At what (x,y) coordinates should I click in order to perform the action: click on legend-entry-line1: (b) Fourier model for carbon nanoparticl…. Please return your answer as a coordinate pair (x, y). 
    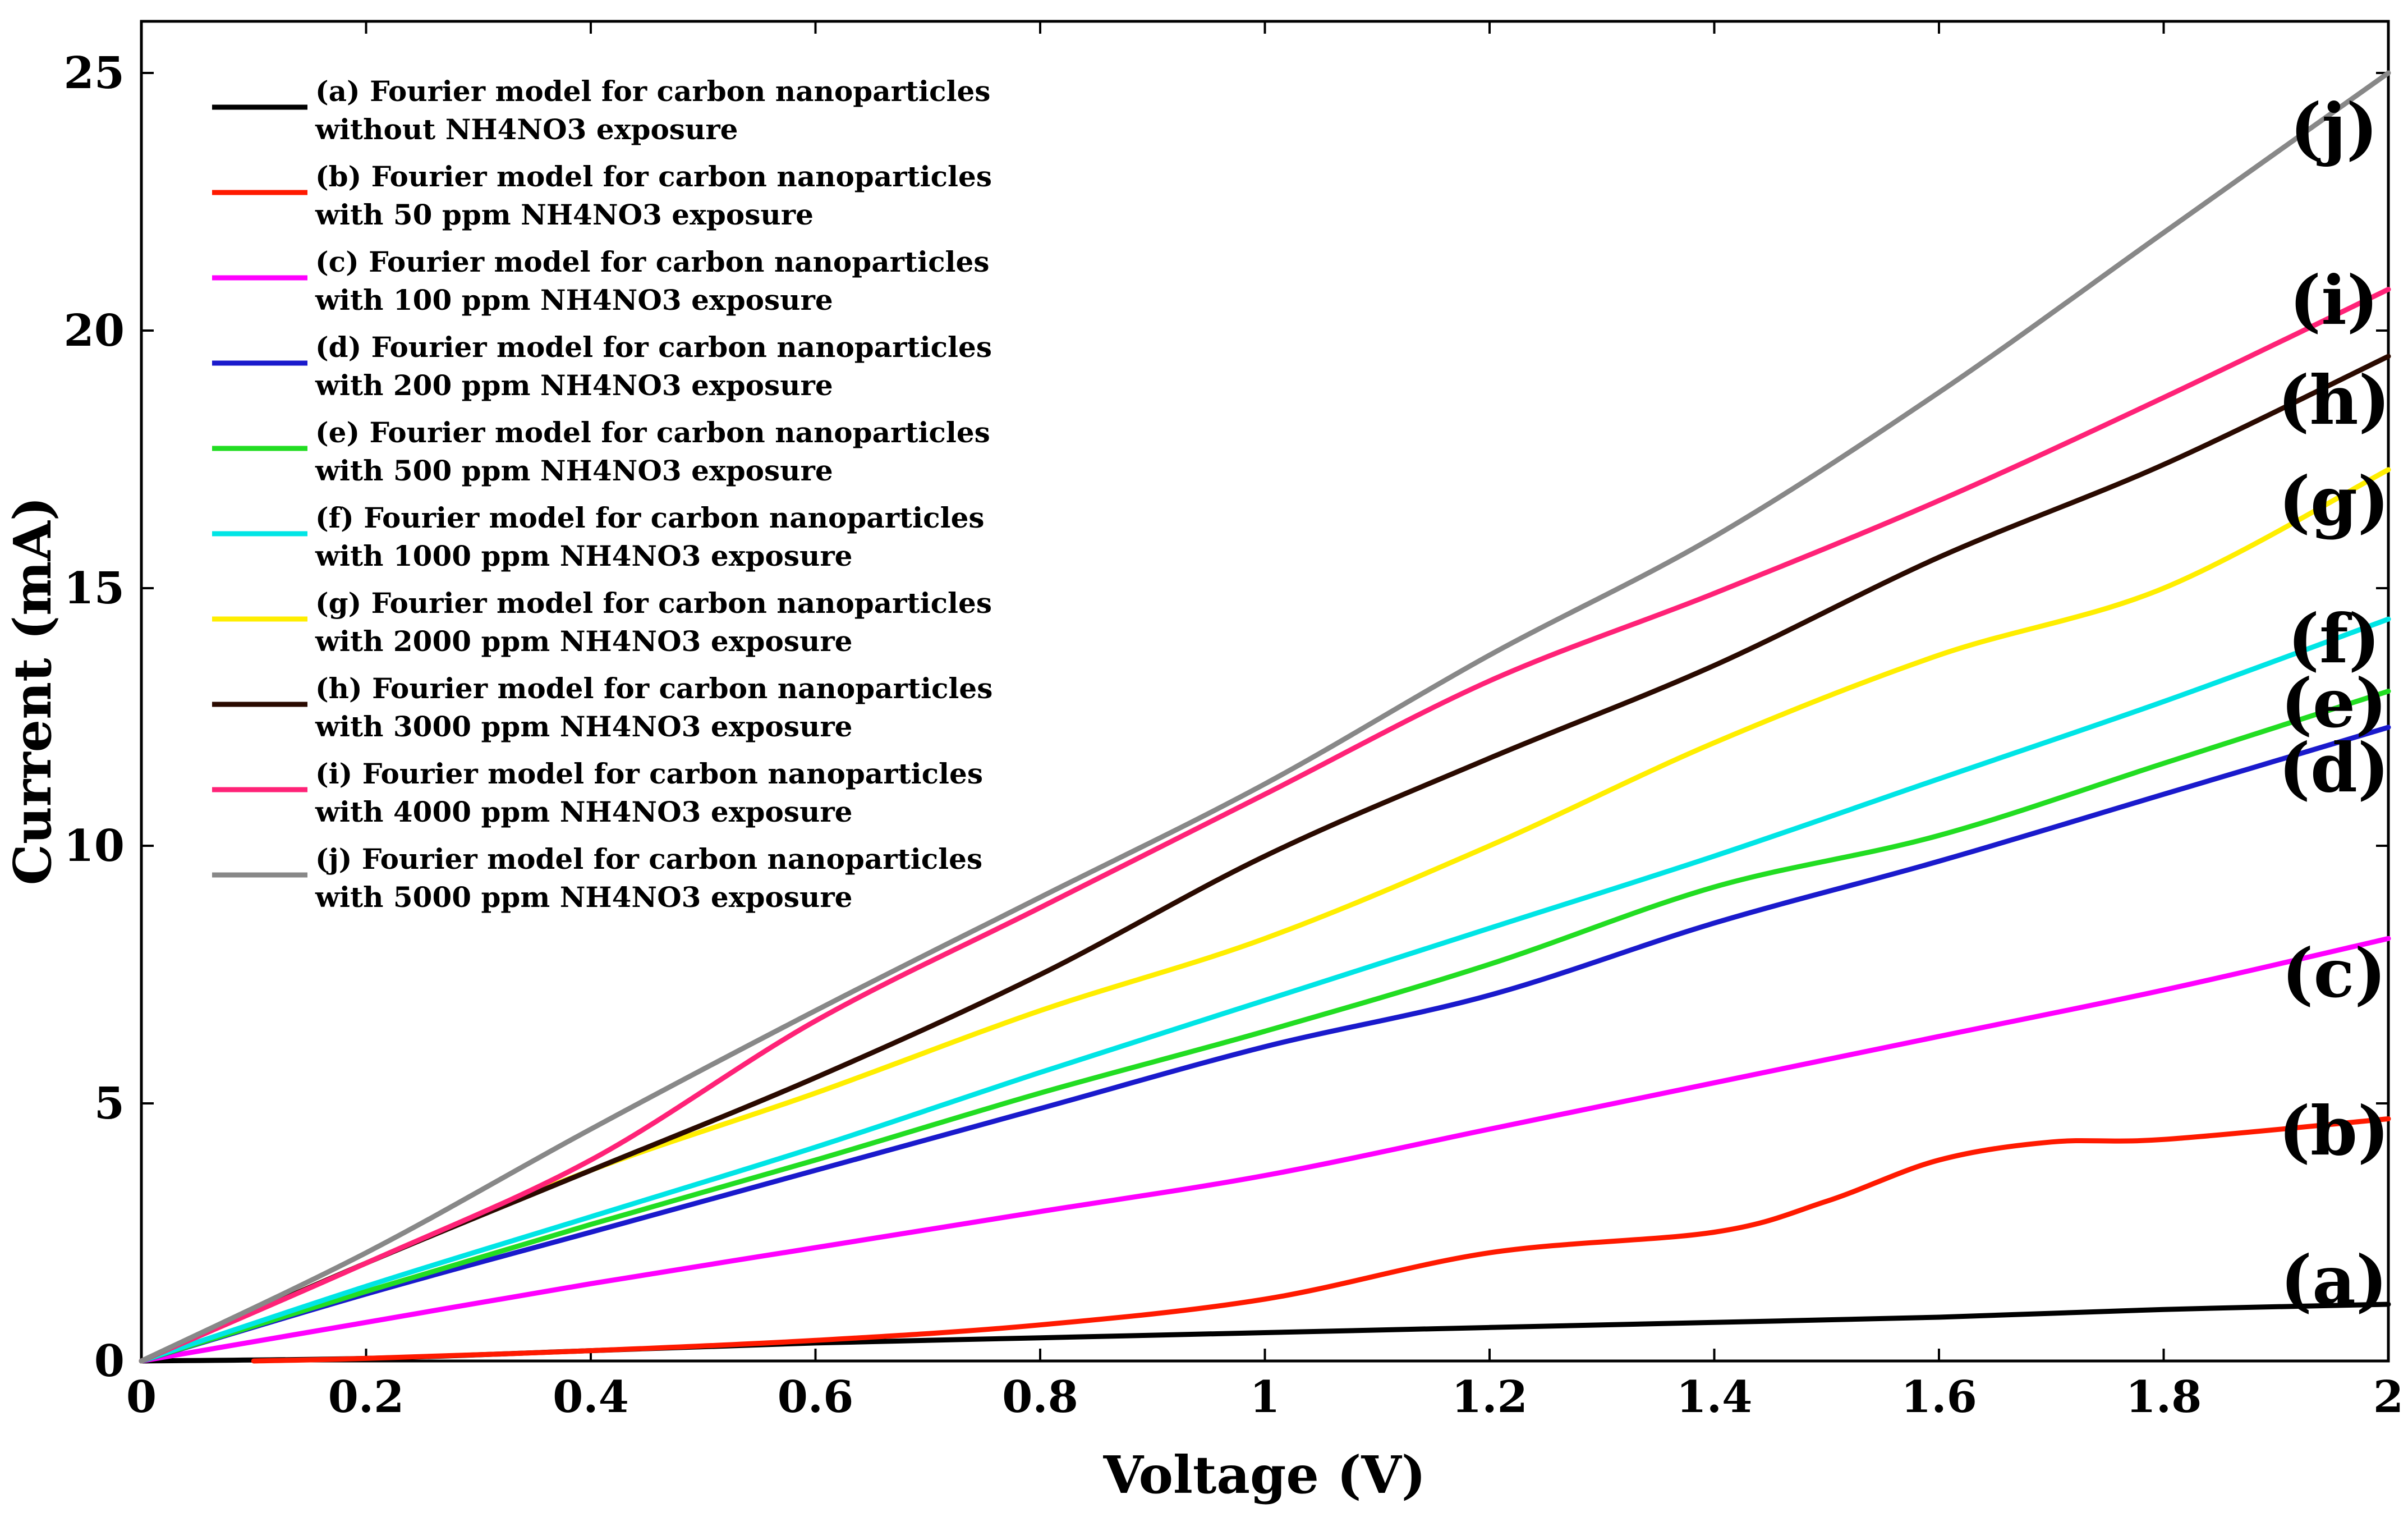
    Looking at the image, I should click on (653, 176).